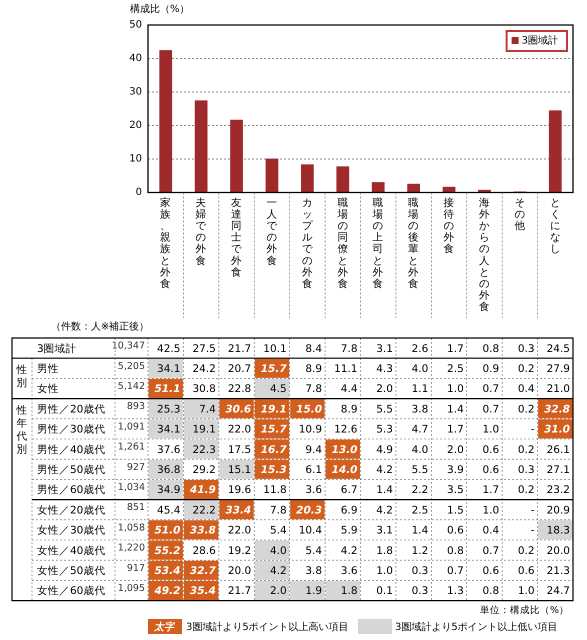 This screenshot has height=640, width=587. I want to click on data-label: 4.5, so click(278, 389).